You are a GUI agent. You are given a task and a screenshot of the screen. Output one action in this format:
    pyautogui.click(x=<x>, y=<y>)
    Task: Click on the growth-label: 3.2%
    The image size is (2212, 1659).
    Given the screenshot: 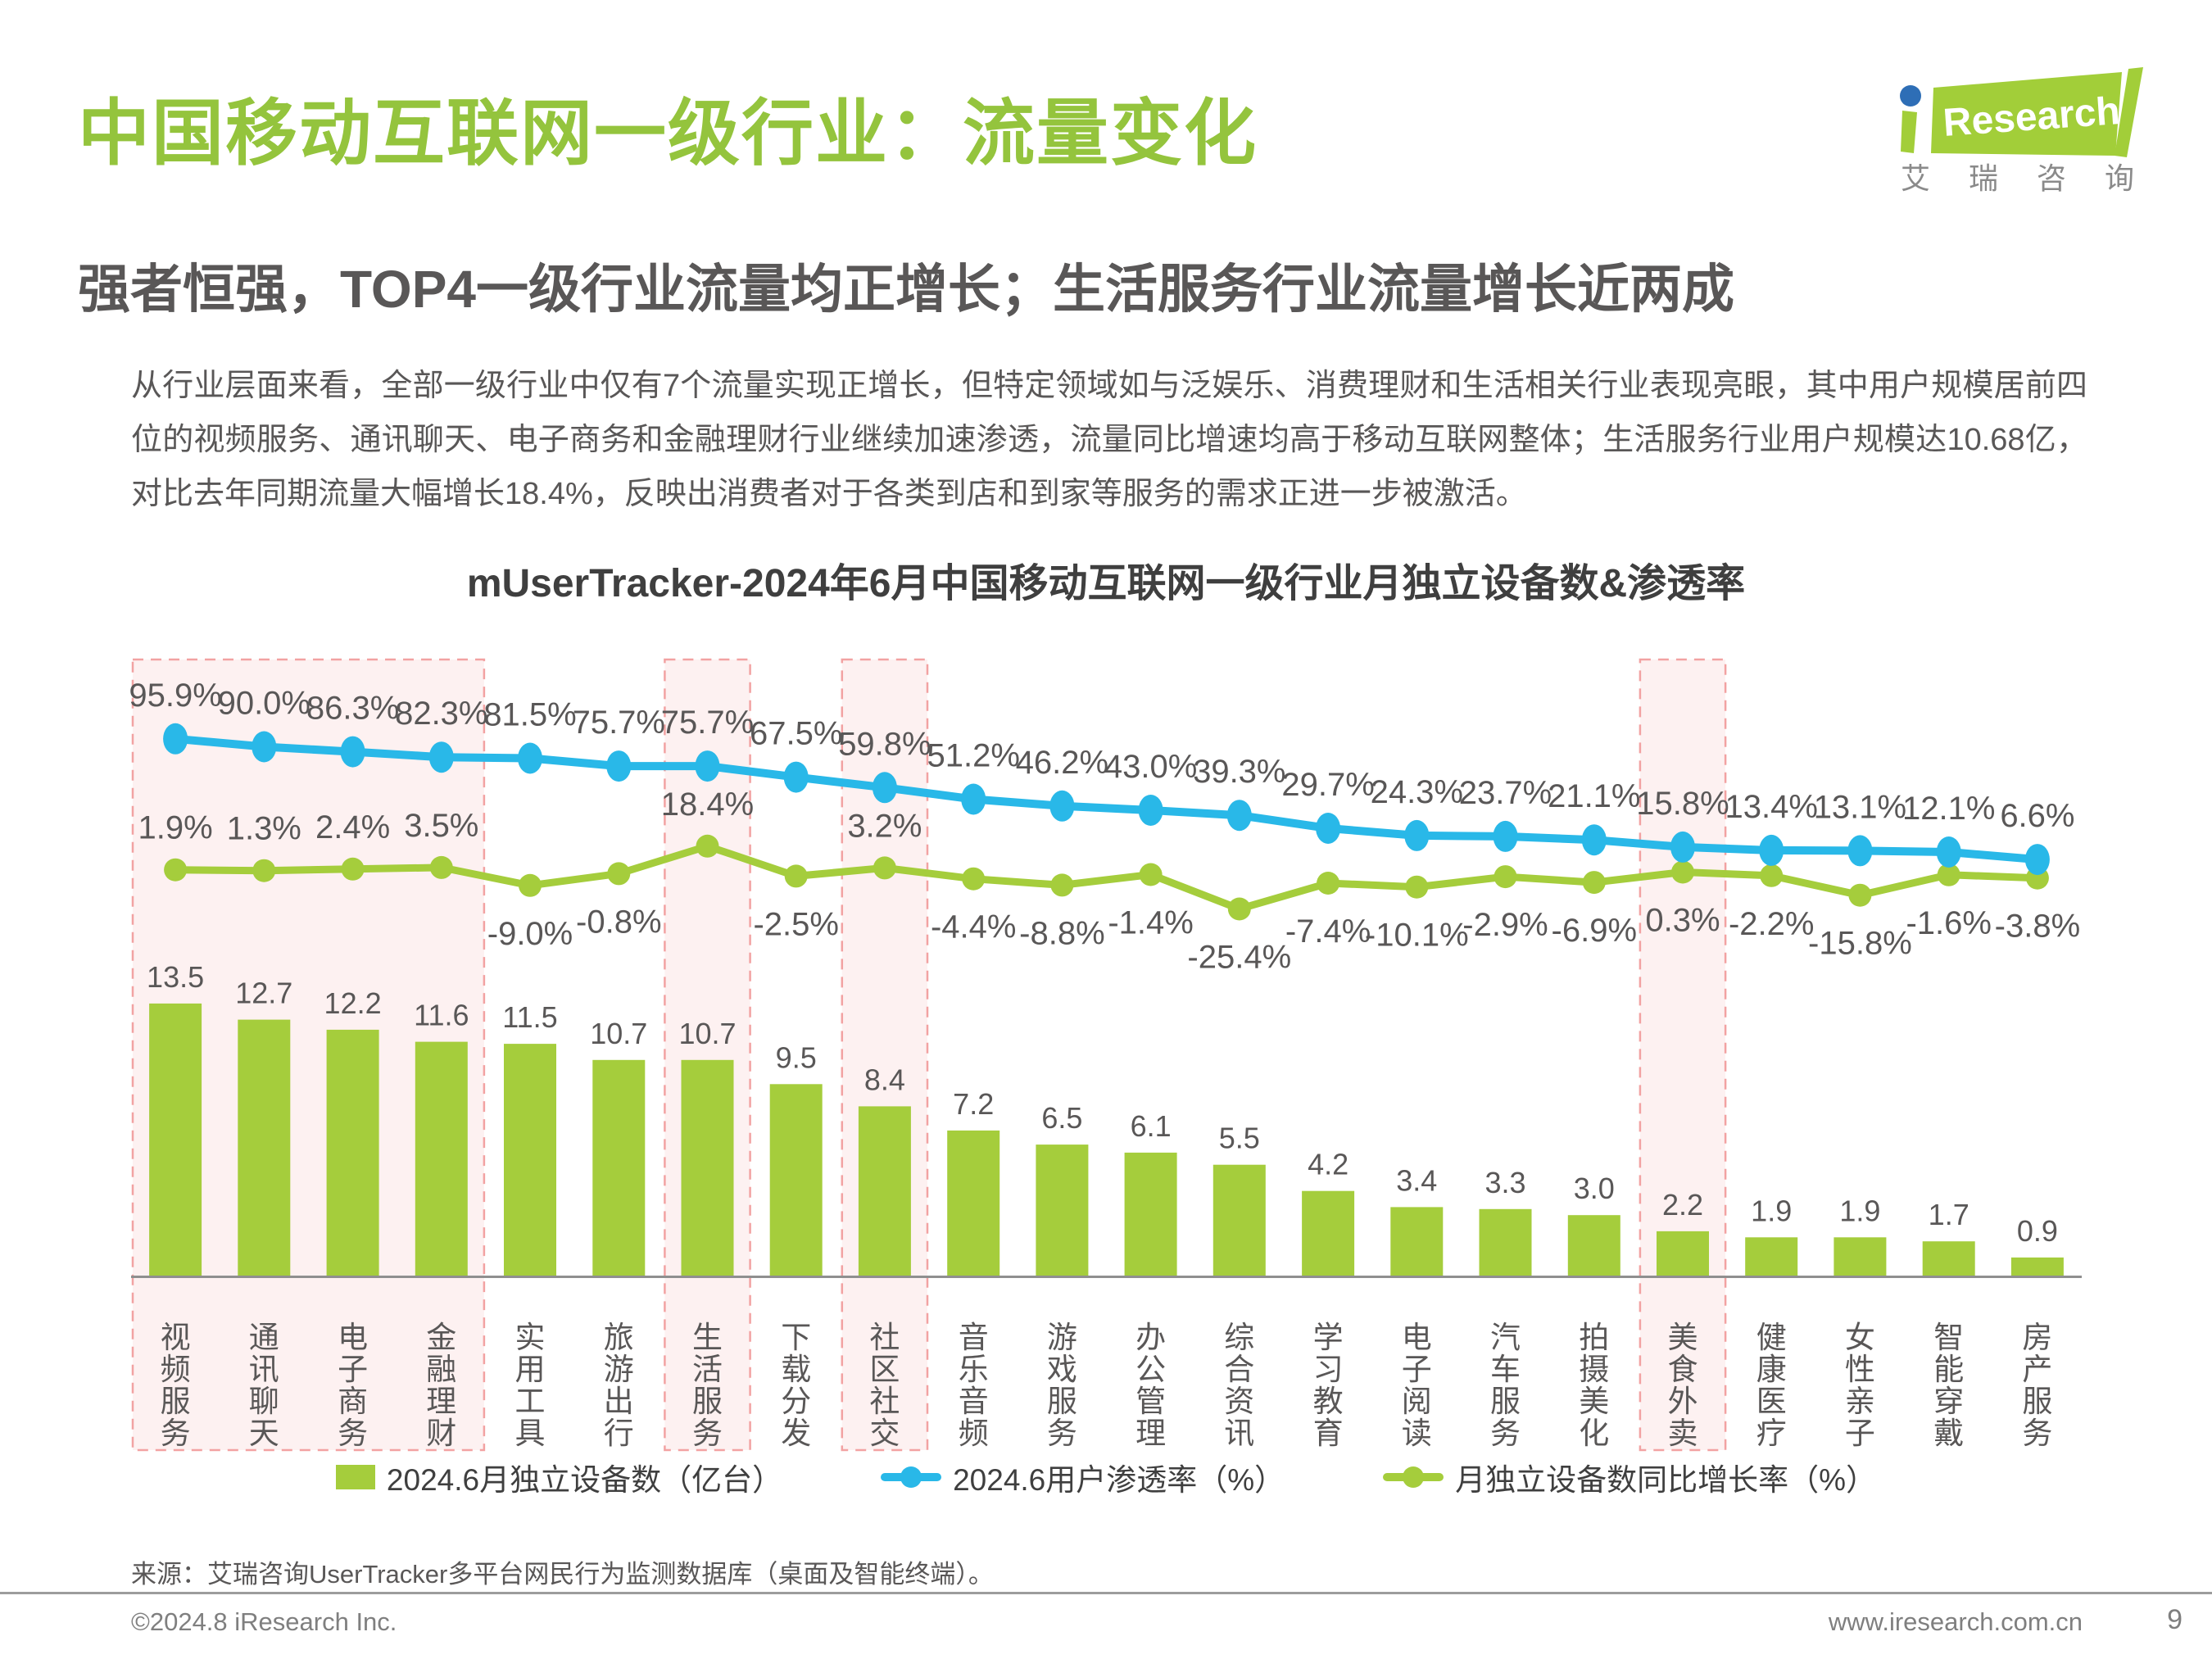 What is the action you would take?
    pyautogui.click(x=884, y=826)
    